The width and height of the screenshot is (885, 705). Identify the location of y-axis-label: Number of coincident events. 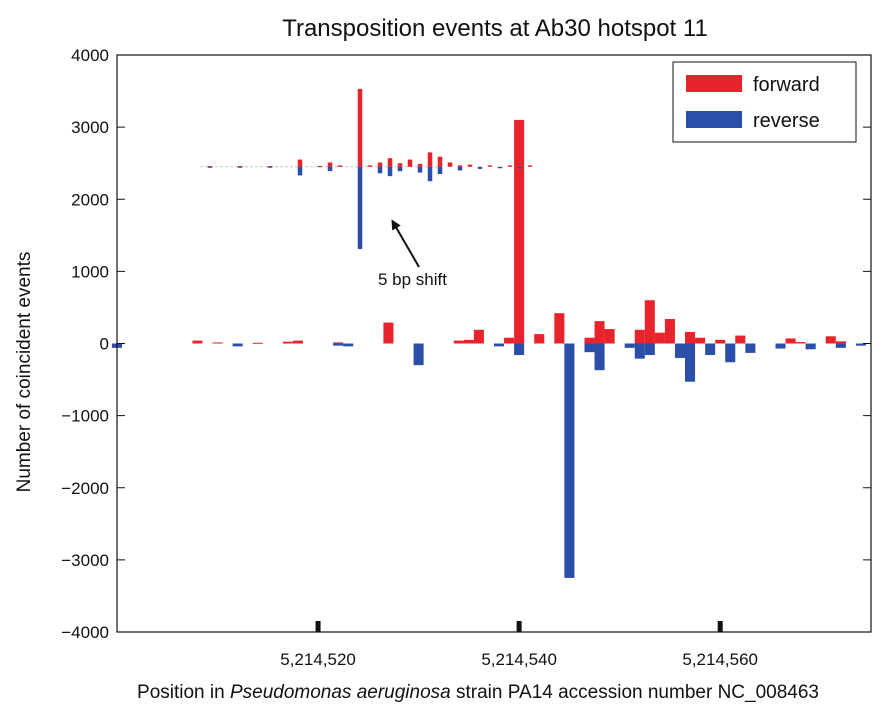
(24, 372).